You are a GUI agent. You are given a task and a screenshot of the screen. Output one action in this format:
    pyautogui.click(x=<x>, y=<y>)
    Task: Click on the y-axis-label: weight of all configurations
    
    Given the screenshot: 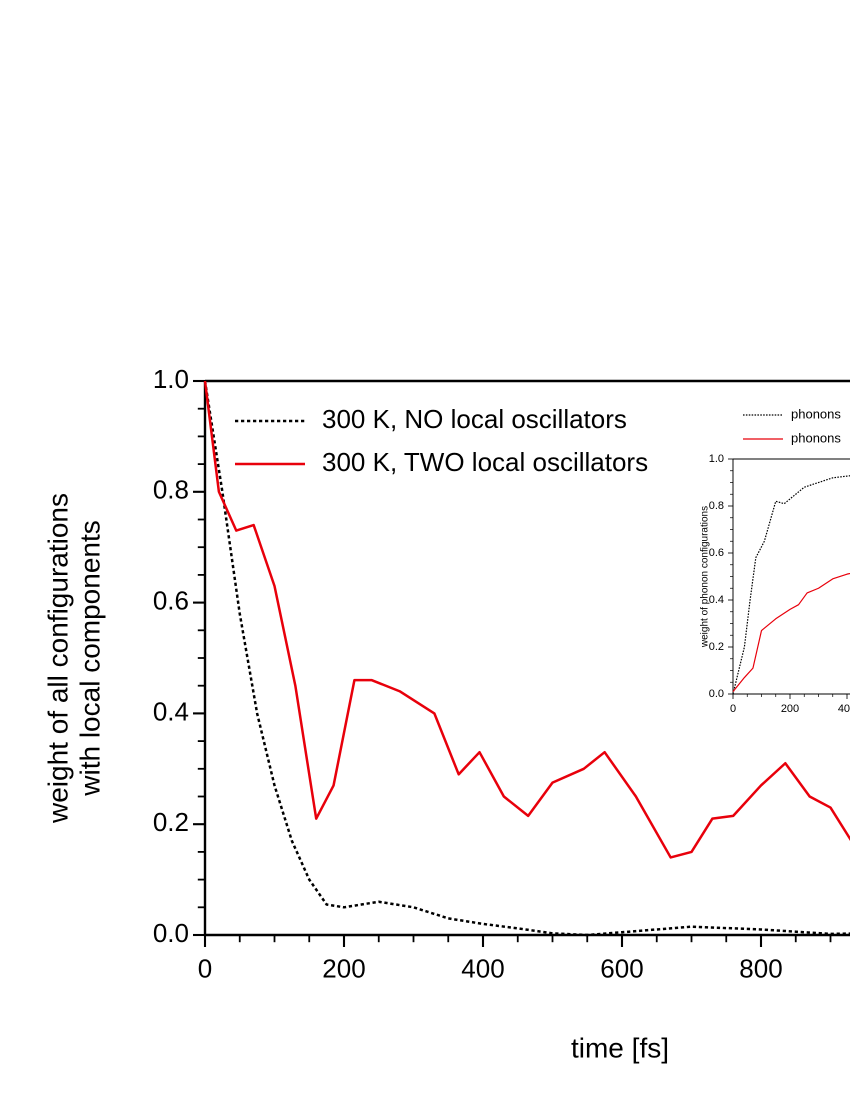 What is the action you would take?
    pyautogui.click(x=57, y=658)
    